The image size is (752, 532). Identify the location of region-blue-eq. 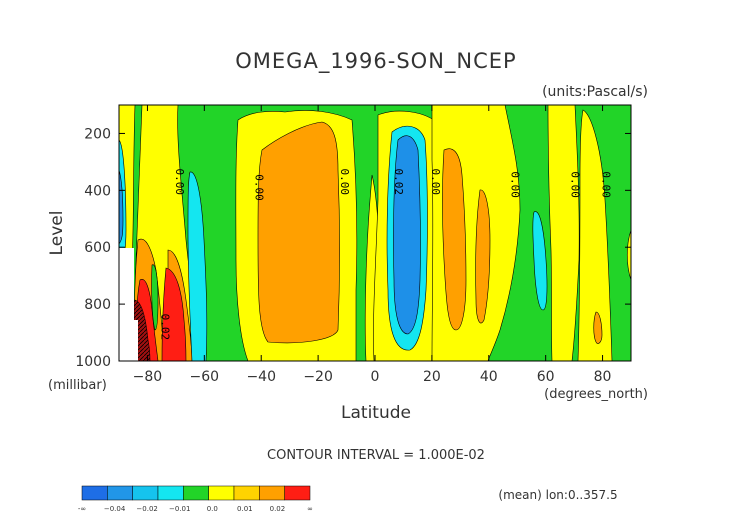
(407, 235).